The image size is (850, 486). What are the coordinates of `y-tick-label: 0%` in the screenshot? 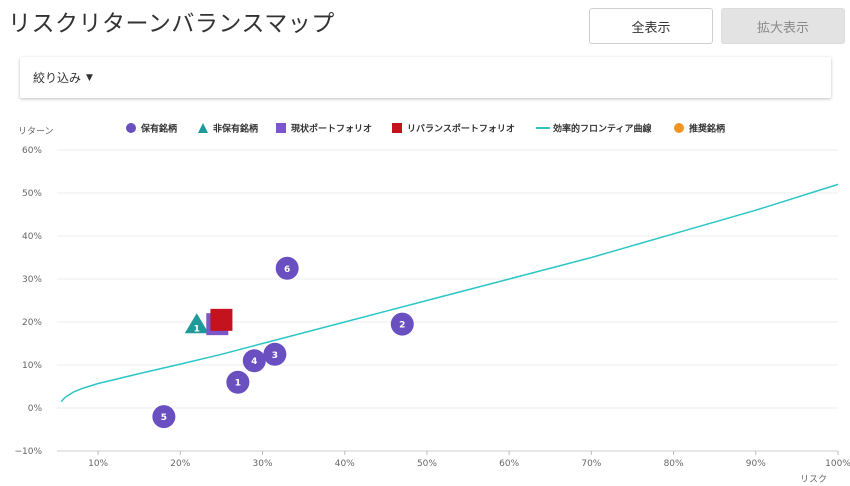 It's located at (35, 409).